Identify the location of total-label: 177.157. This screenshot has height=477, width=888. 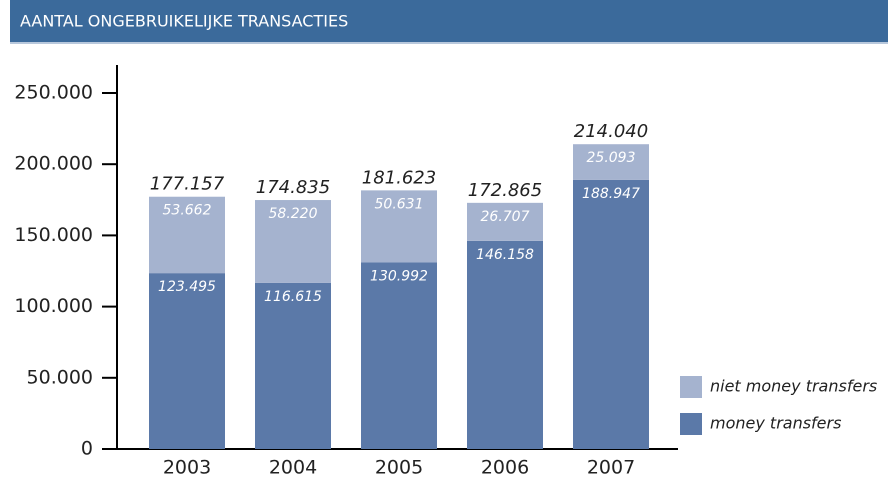
(187, 184).